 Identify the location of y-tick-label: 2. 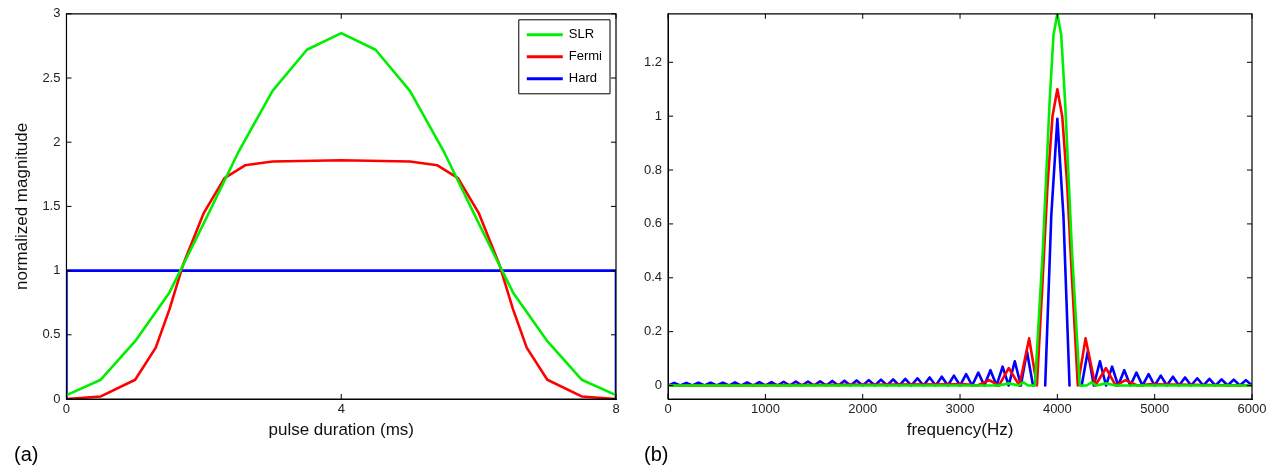
(57, 141).